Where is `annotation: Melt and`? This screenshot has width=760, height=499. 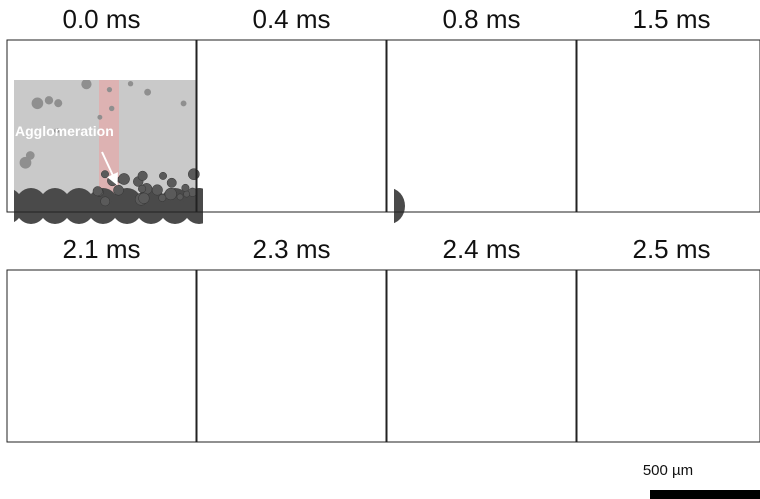
annotation: Melt and is located at coordinates (250, 100).